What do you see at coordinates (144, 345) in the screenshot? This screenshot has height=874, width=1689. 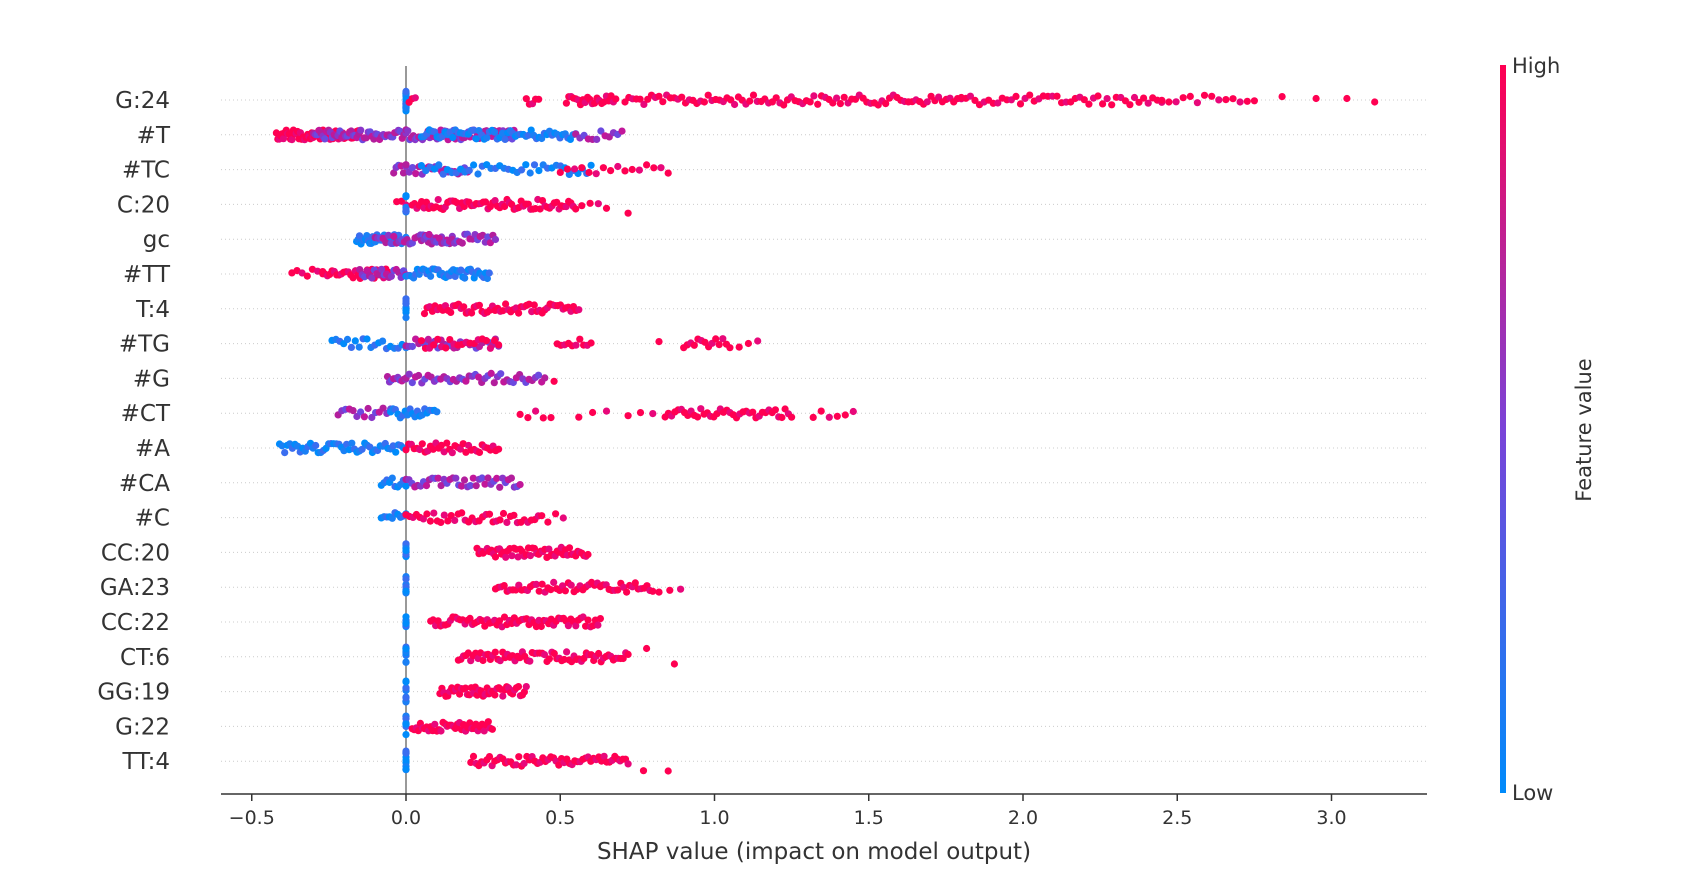 I see `feature-label: #TG` at bounding box center [144, 345].